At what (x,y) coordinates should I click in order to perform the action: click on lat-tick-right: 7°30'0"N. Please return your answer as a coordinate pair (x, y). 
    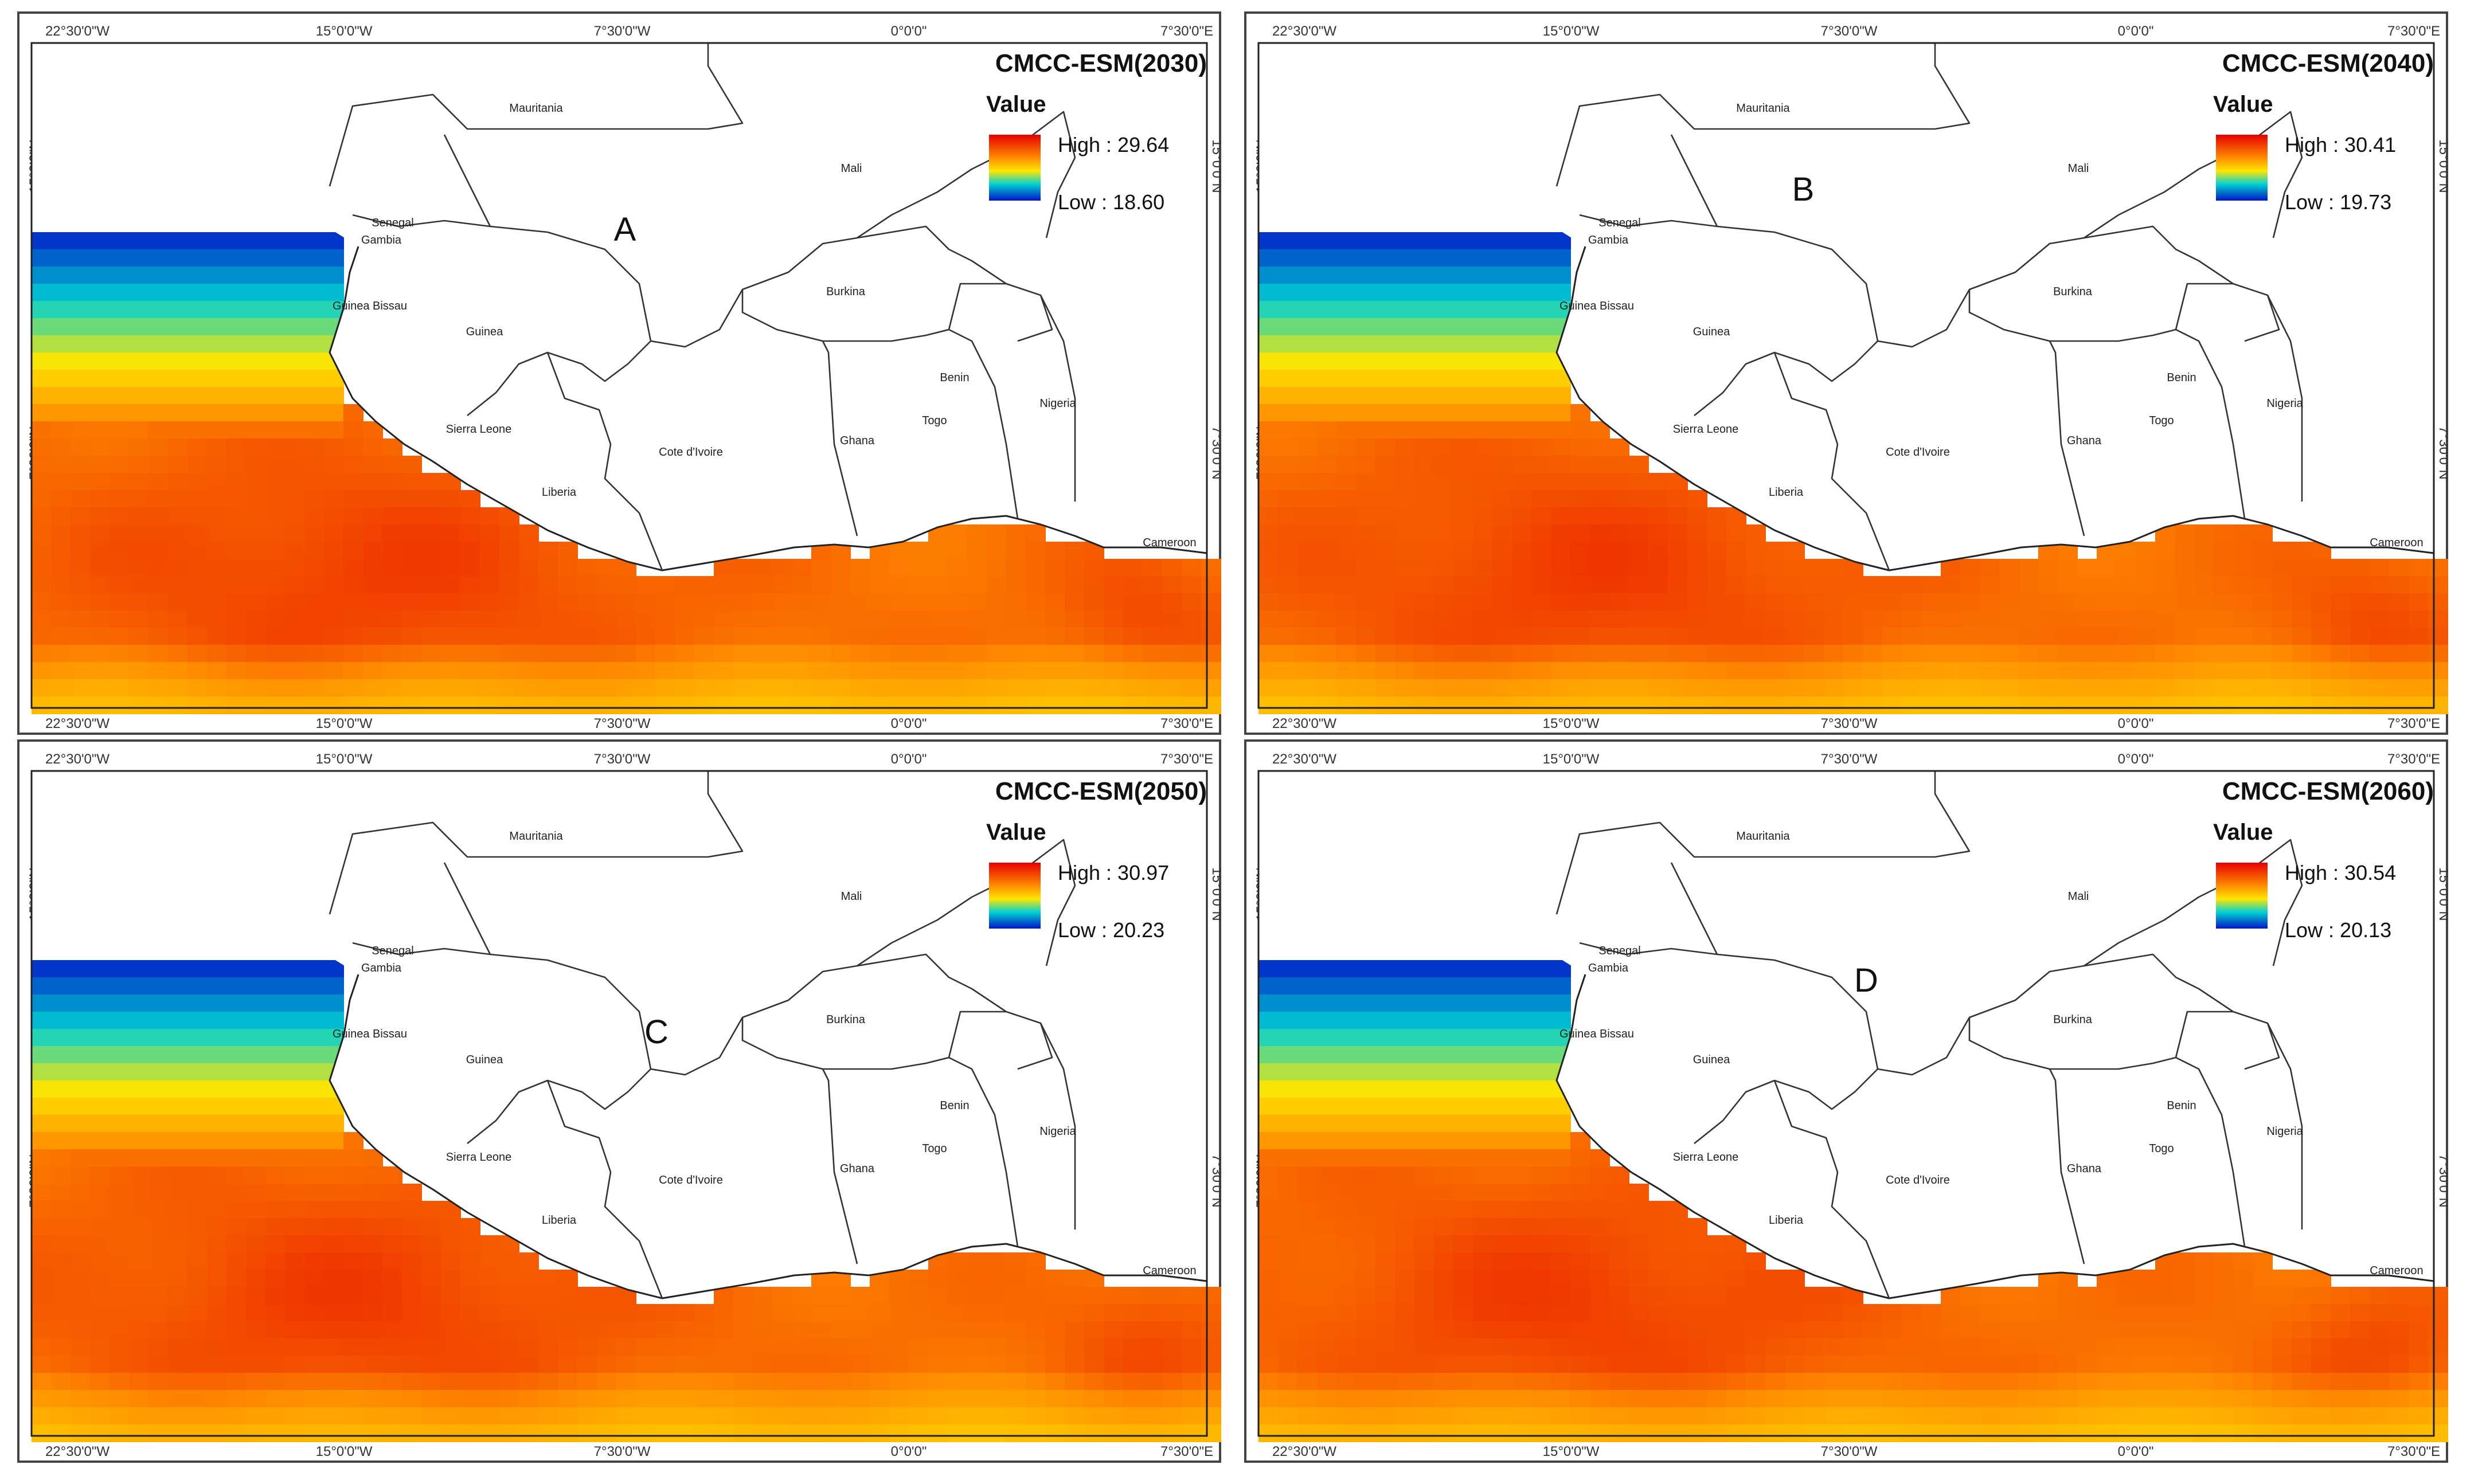
    Looking at the image, I should click on (2442, 452).